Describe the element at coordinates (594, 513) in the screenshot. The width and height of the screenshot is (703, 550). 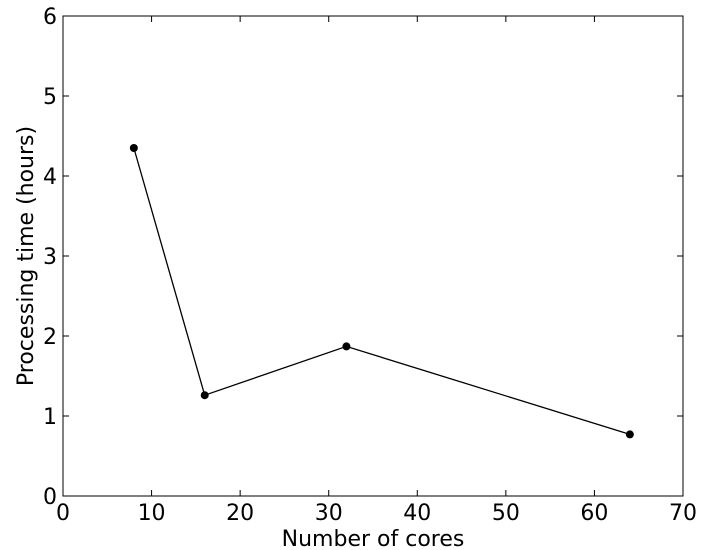
I see `x-tick-label: 60` at that location.